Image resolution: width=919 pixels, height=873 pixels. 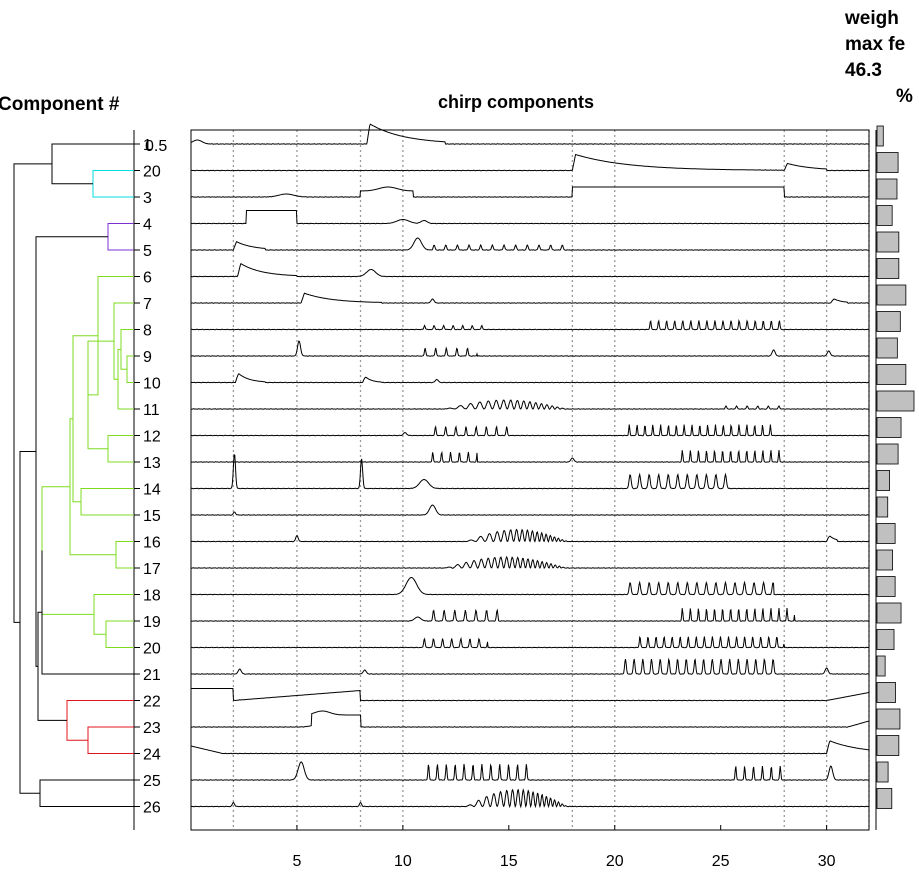 What do you see at coordinates (152, 702) in the screenshot?
I see `leaf-label: 22` at bounding box center [152, 702].